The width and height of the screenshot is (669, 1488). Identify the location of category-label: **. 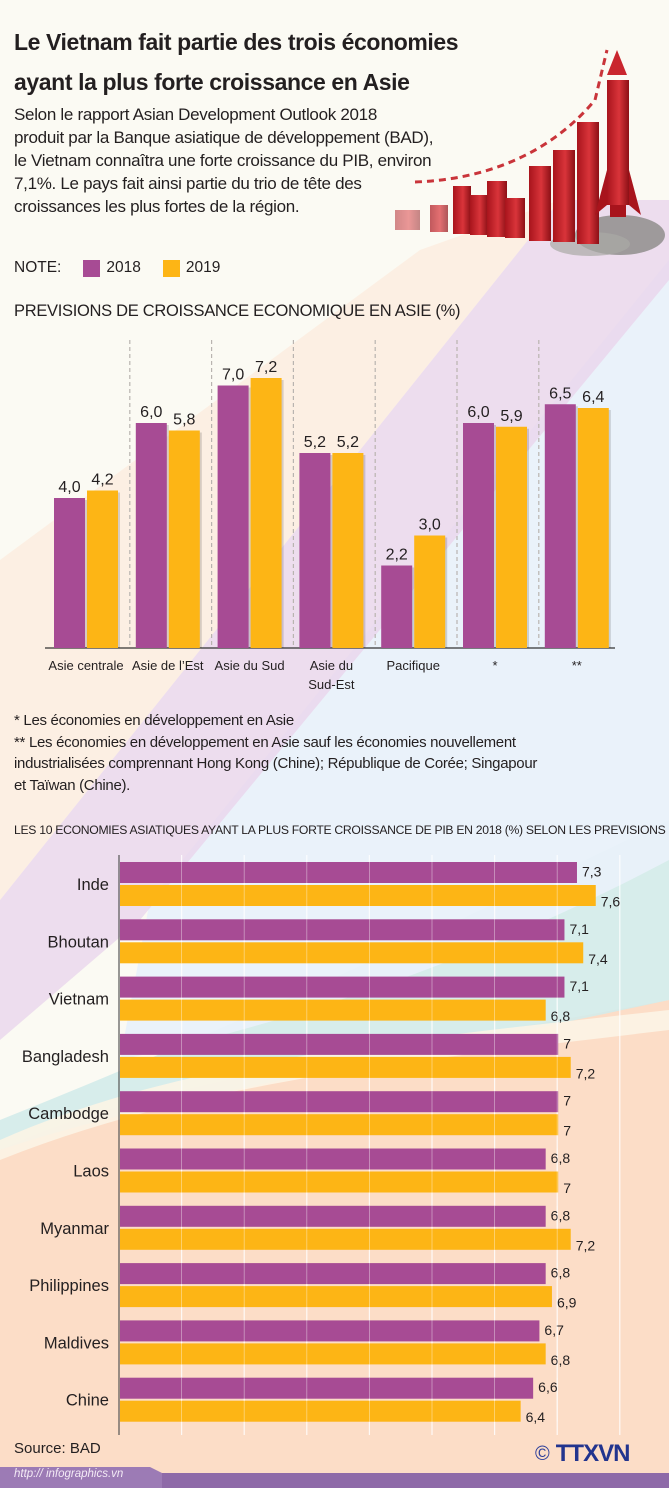
(577, 665).